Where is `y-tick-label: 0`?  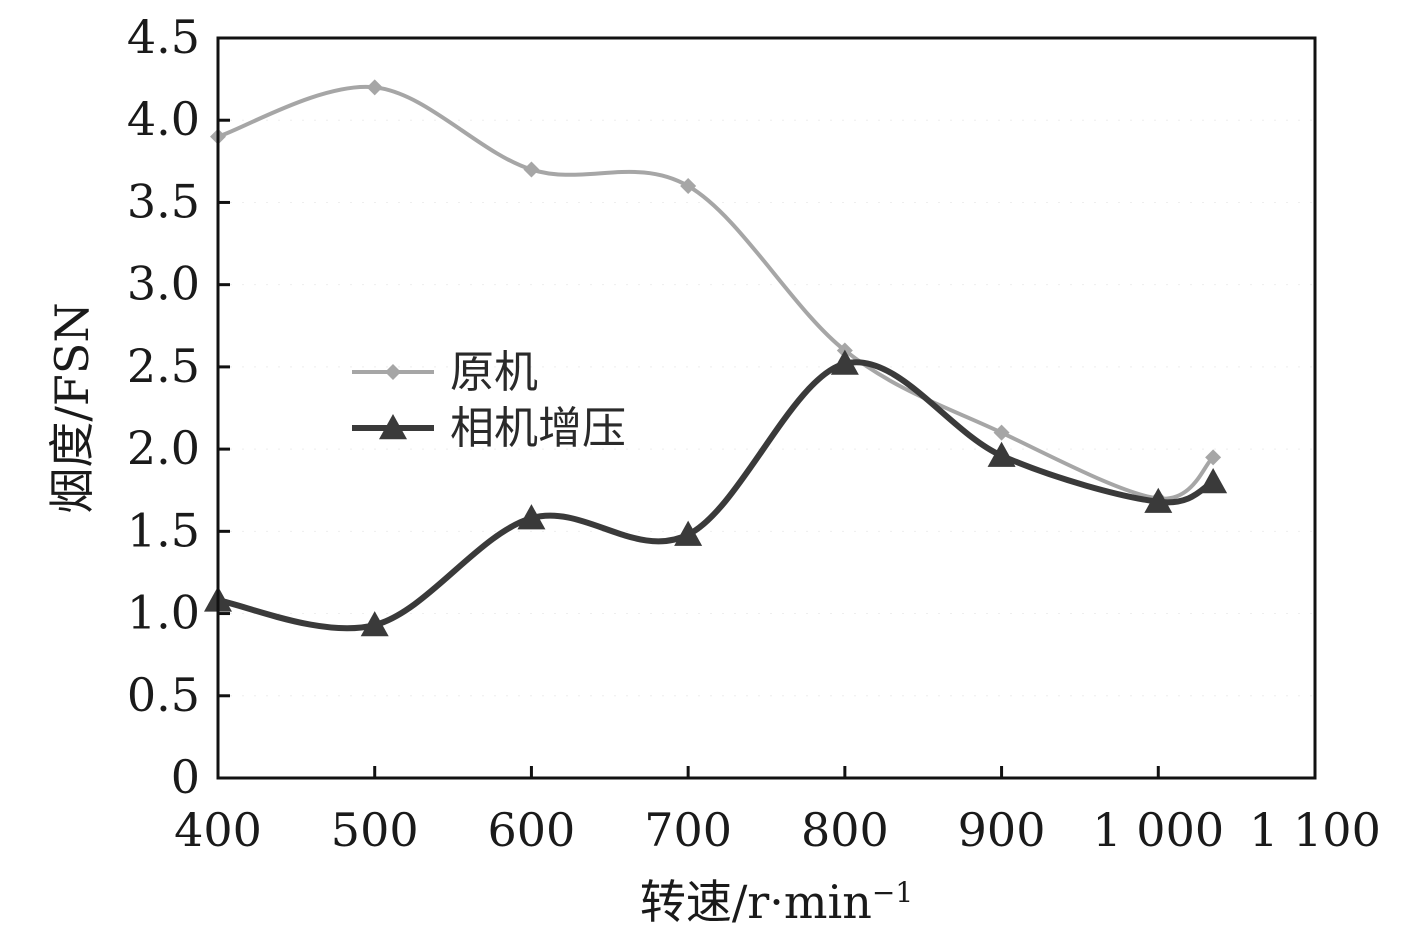 y-tick-label: 0 is located at coordinates (185, 777).